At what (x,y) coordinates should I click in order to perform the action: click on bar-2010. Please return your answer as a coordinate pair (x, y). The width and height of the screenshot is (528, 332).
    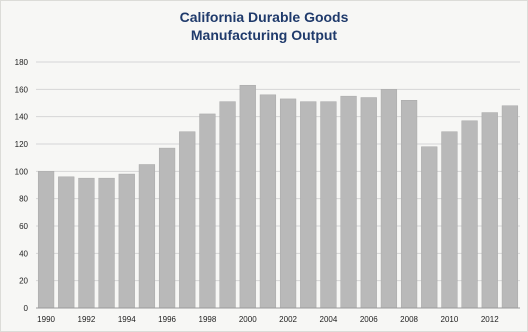
    Looking at the image, I should click on (449, 220).